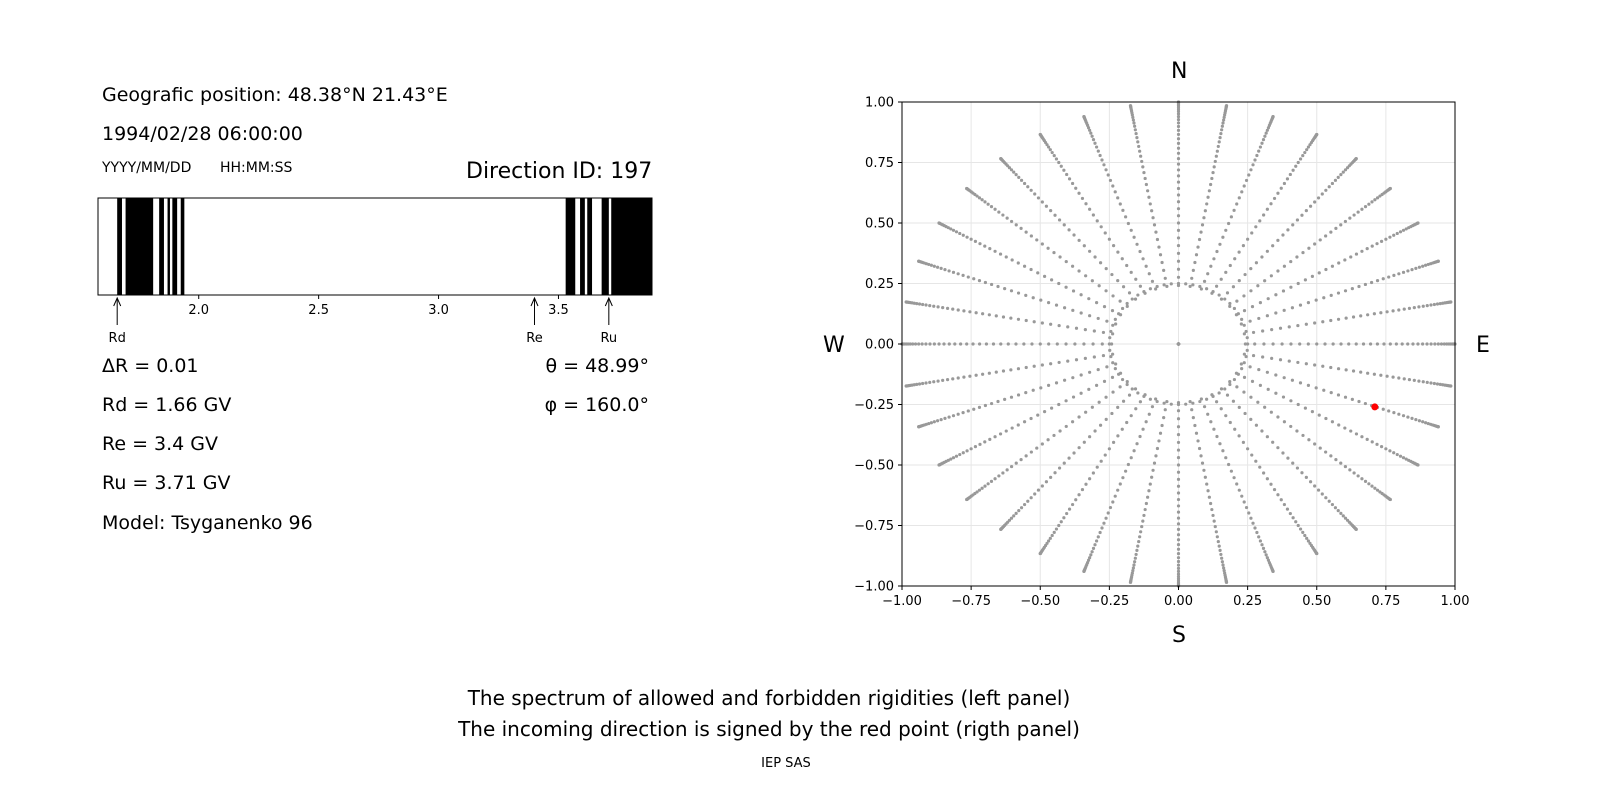  What do you see at coordinates (1316, 601) in the screenshot?
I see `scatter-x-tick-label: 0.50` at bounding box center [1316, 601].